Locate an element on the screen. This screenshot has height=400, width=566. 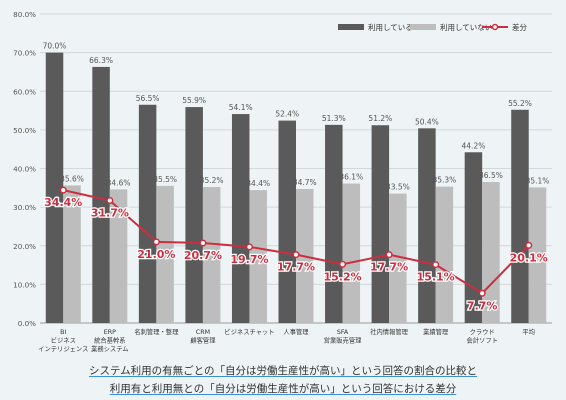
chart-caption-line-2: 利用有と利用無との「自分は労働生産性が高い」という回答における差分 is located at coordinates (283, 389).